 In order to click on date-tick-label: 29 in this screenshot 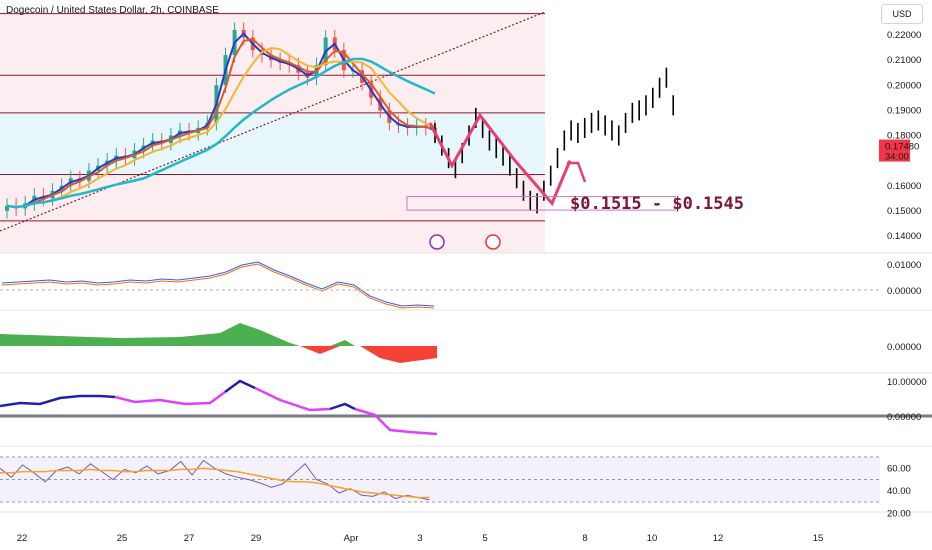, I will do `click(256, 538)`.